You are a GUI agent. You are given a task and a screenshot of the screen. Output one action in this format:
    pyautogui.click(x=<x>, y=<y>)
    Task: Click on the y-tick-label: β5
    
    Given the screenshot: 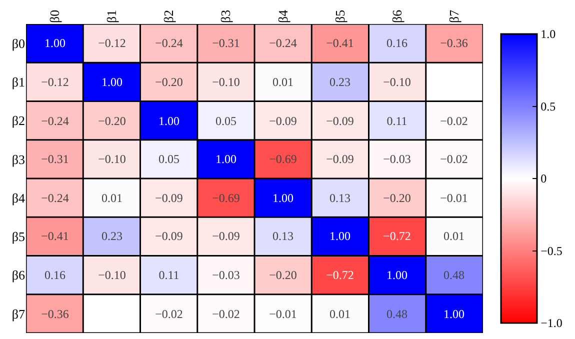 What is the action you would take?
    pyautogui.click(x=18, y=236)
    